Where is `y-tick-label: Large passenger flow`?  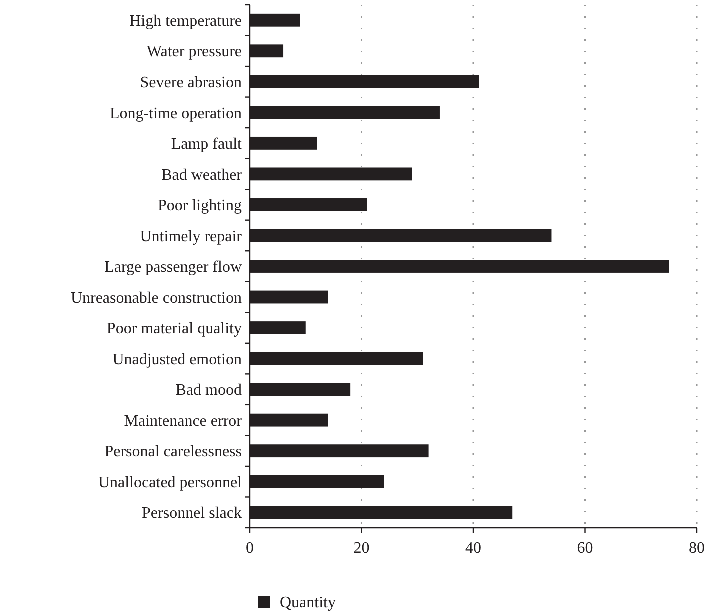
y-tick-label: Large passenger flow is located at coordinates (173, 267).